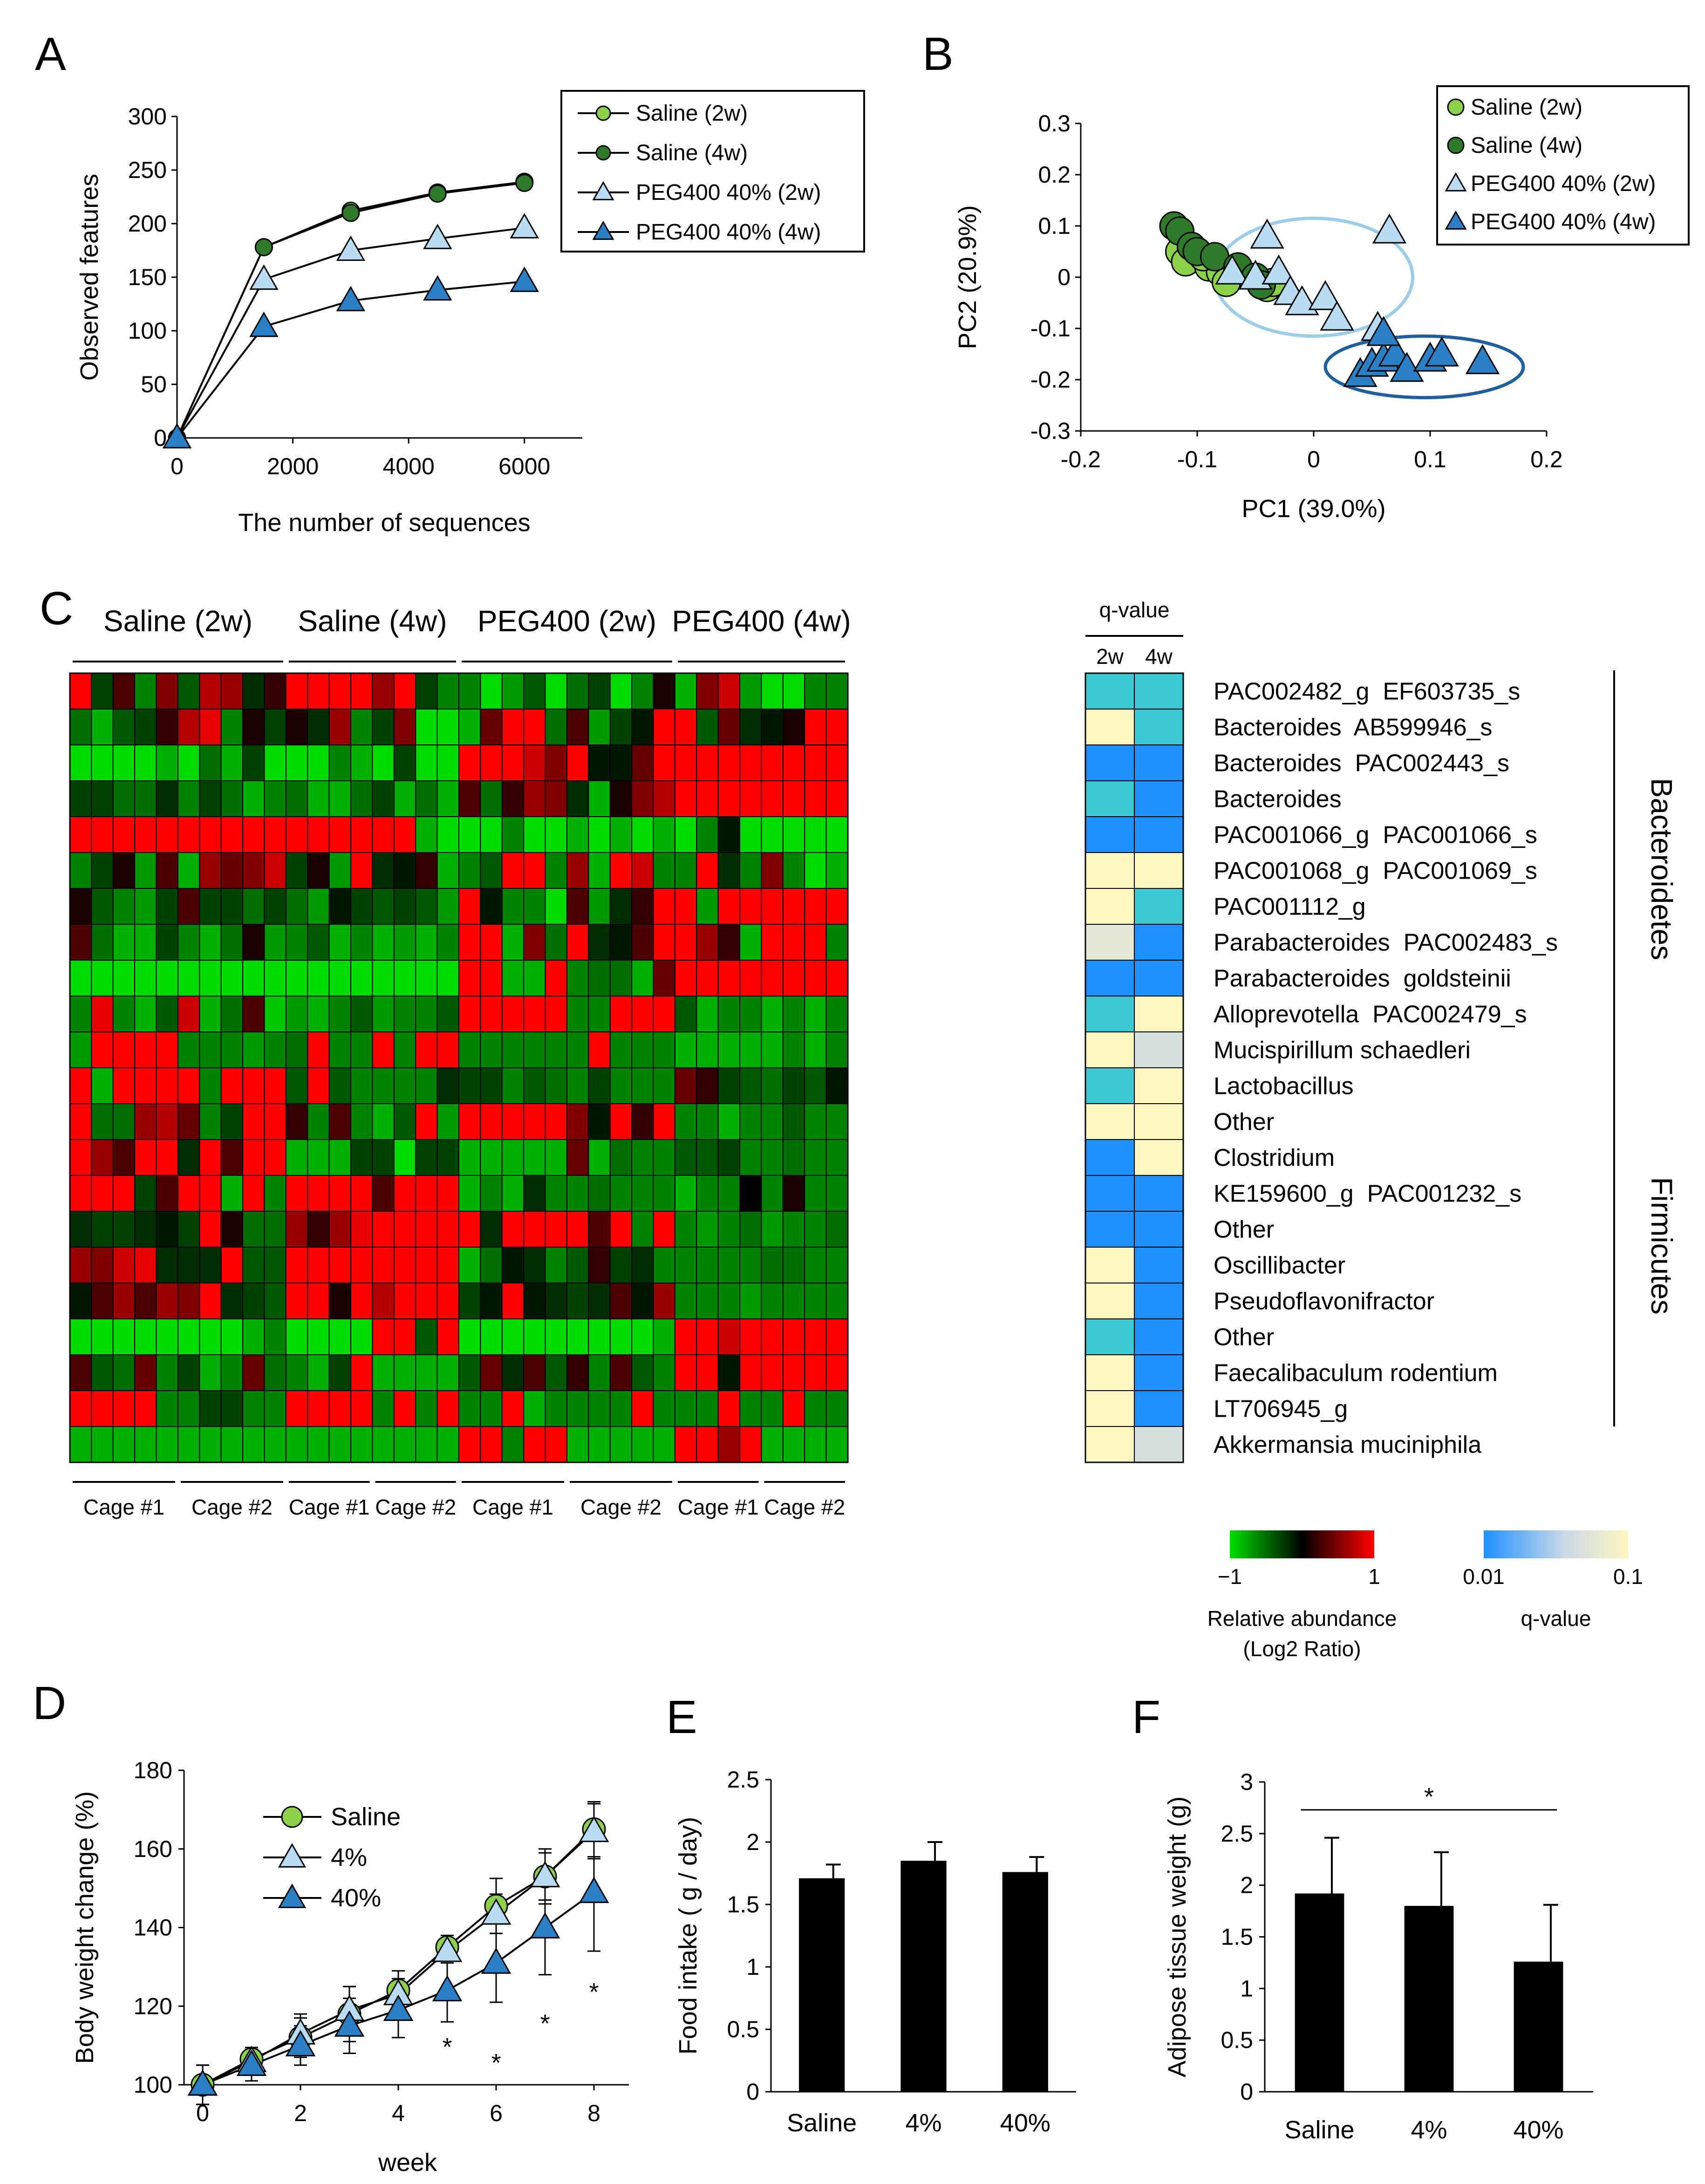 The height and width of the screenshot is (2184, 1705). I want to click on legend-label: Saline, so click(366, 1817).